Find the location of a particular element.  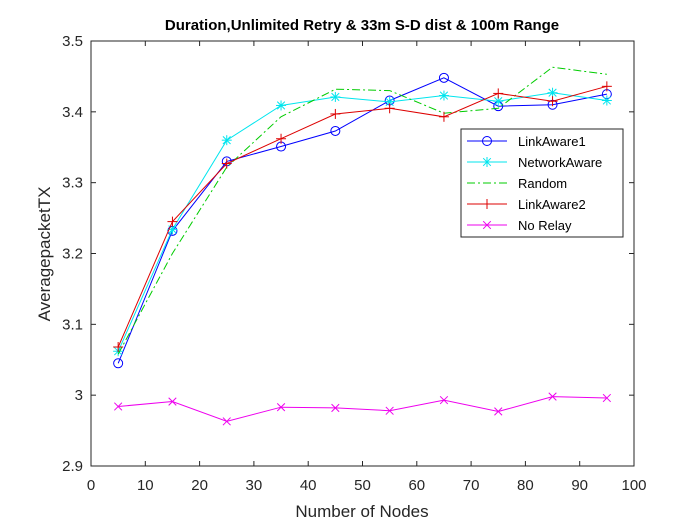

y-tick-label: 3.3 is located at coordinates (72, 183).